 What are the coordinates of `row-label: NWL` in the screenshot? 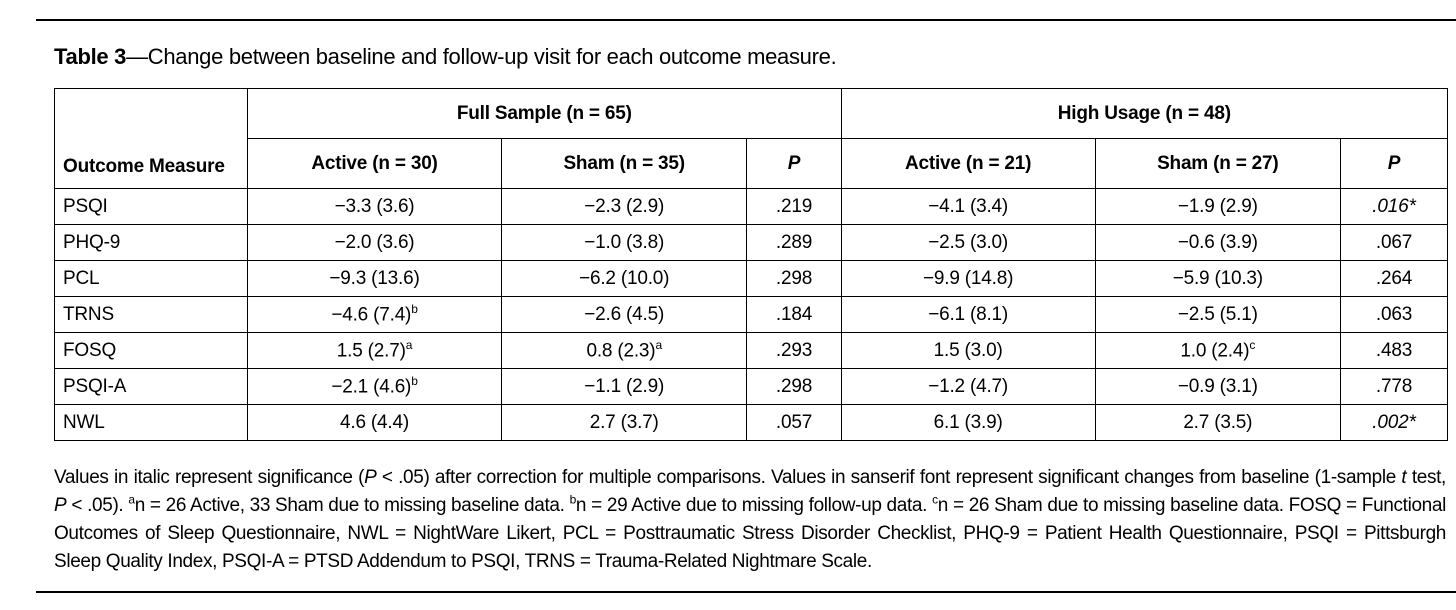 It's located at (151, 422).